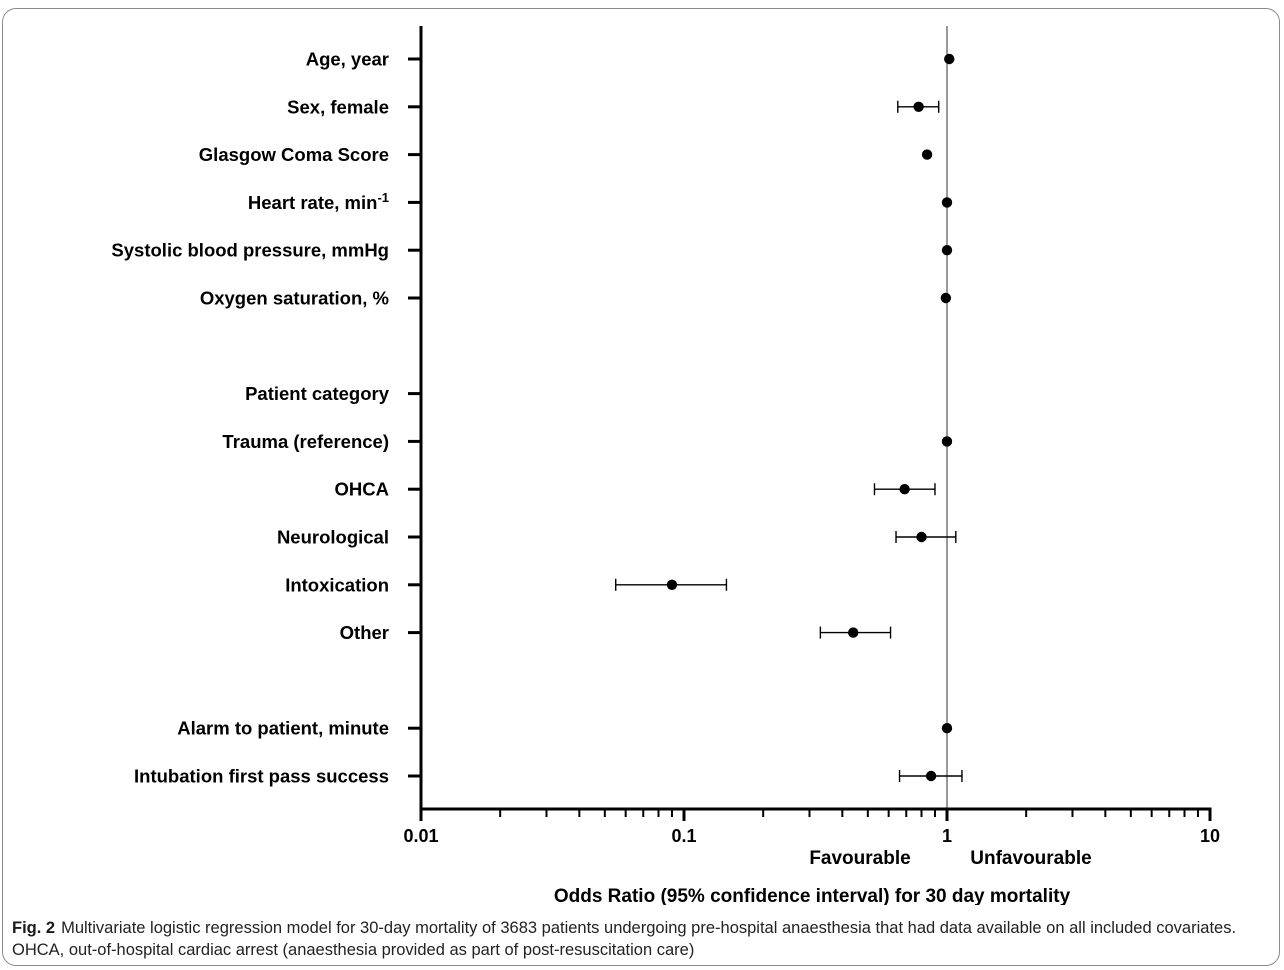 Image resolution: width=1284 pixels, height=970 pixels. What do you see at coordinates (362, 489) in the screenshot?
I see `row-label: OHCA` at bounding box center [362, 489].